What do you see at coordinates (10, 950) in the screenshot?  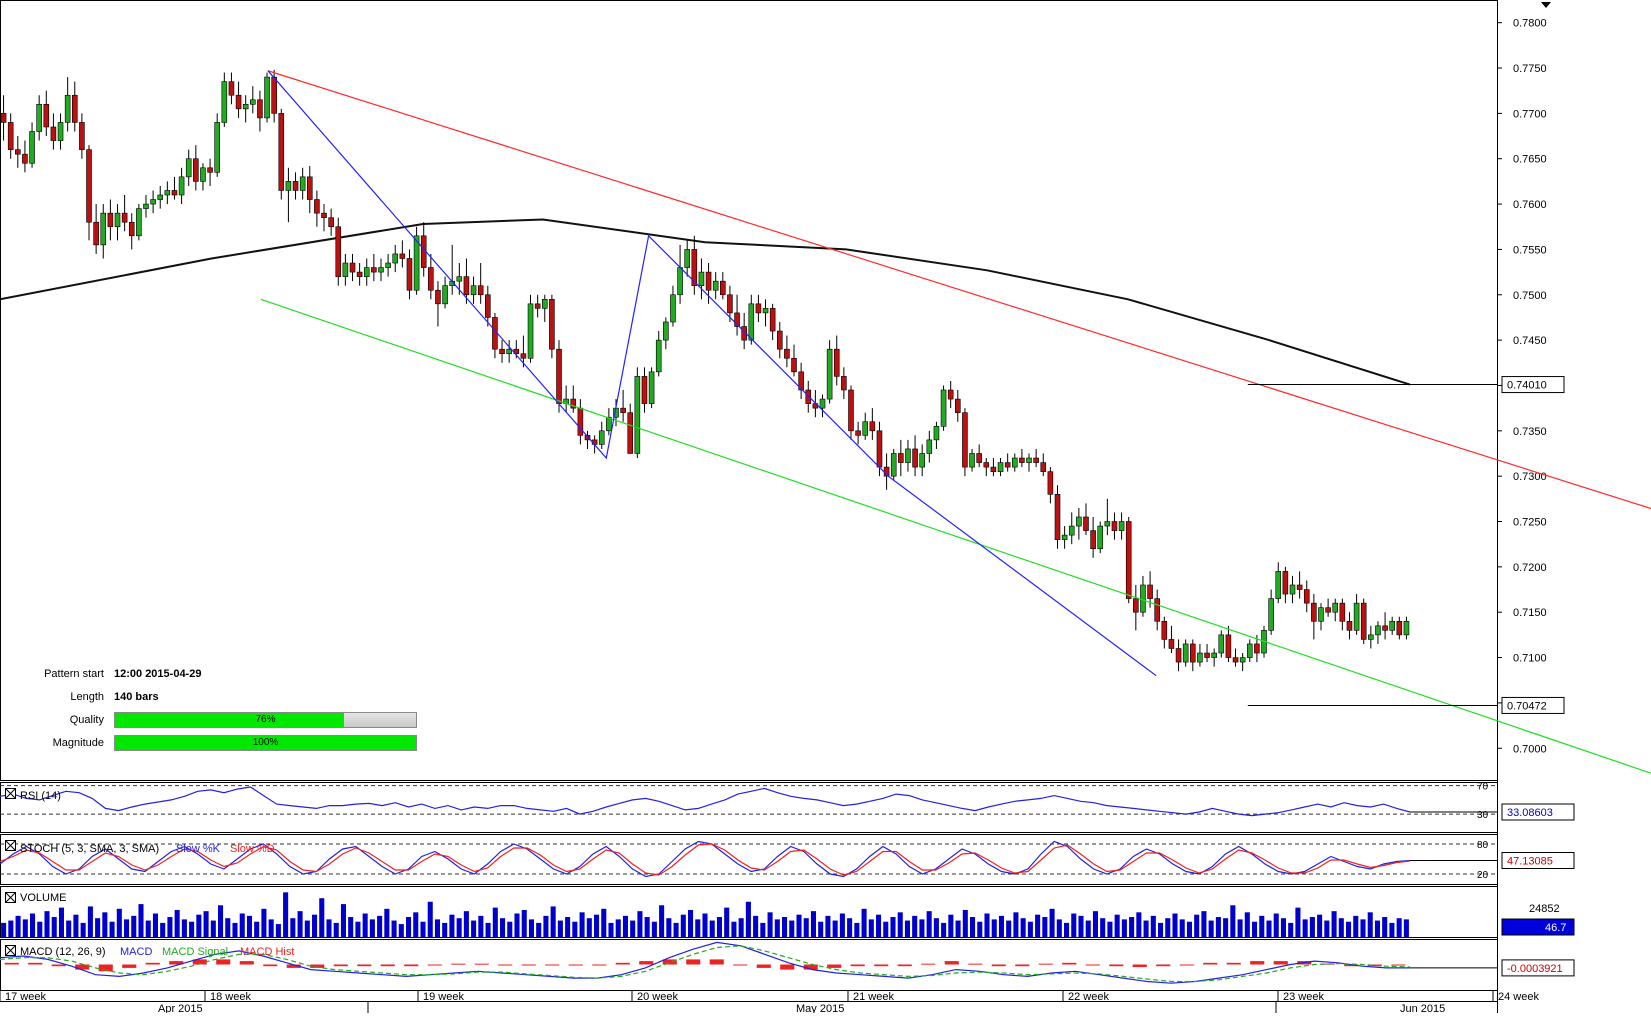 I see `indicator-toggle-icon` at bounding box center [10, 950].